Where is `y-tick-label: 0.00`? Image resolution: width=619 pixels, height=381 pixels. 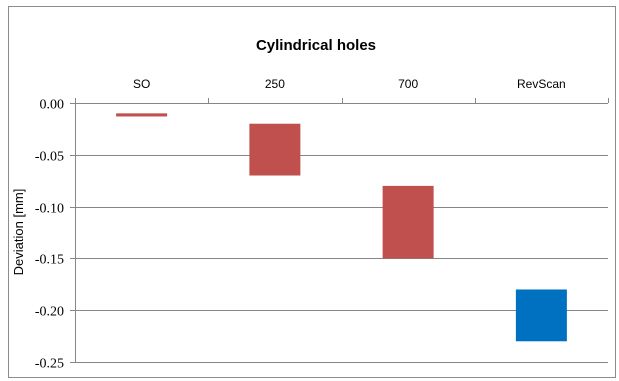 y-tick-label: 0.00 is located at coordinates (52, 105).